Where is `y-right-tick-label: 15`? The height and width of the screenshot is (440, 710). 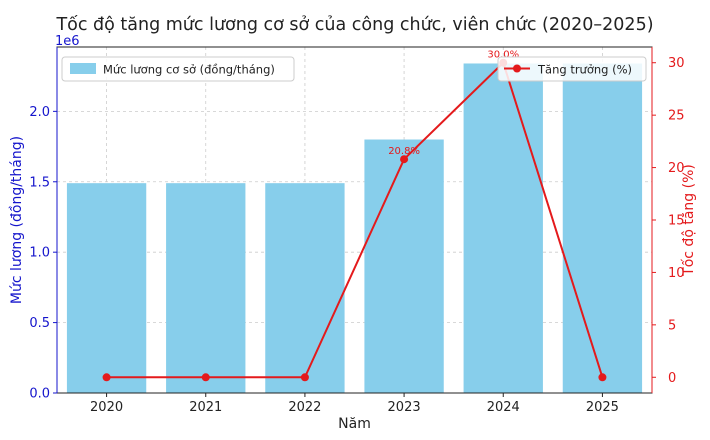 y-right-tick-label: 15 is located at coordinates (676, 221).